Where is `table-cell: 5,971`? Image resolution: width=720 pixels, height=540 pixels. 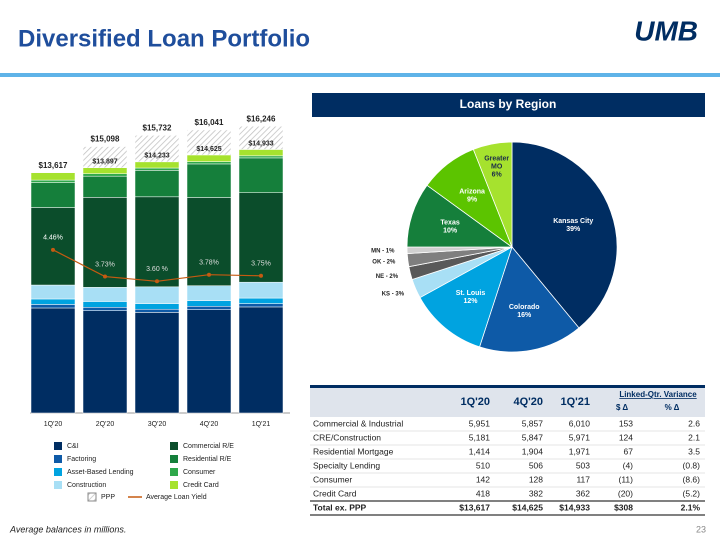
table-cell: 5,971 is located at coordinates (580, 437).